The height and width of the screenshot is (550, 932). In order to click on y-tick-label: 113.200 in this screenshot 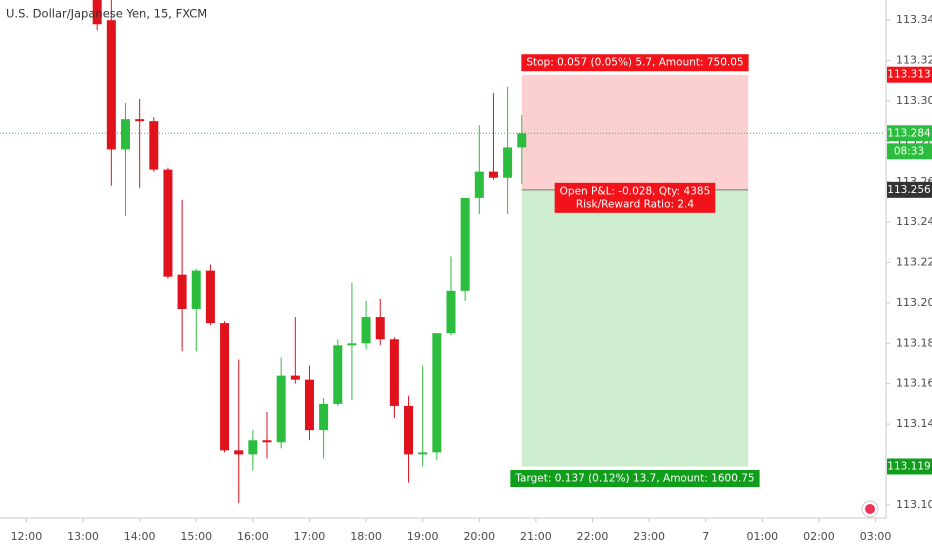, I will do `click(914, 302)`.